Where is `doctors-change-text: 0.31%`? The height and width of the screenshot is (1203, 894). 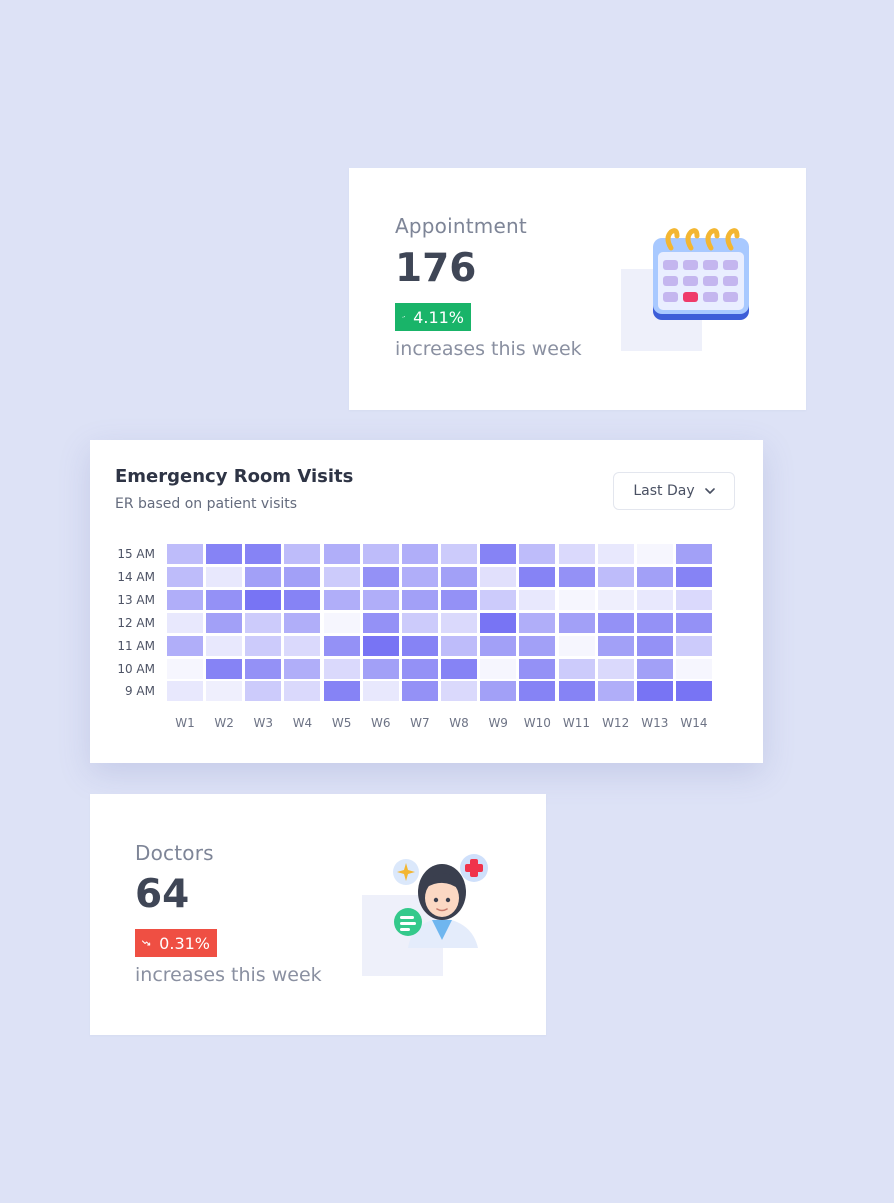
doctors-change-text: 0.31% is located at coordinates (184, 943).